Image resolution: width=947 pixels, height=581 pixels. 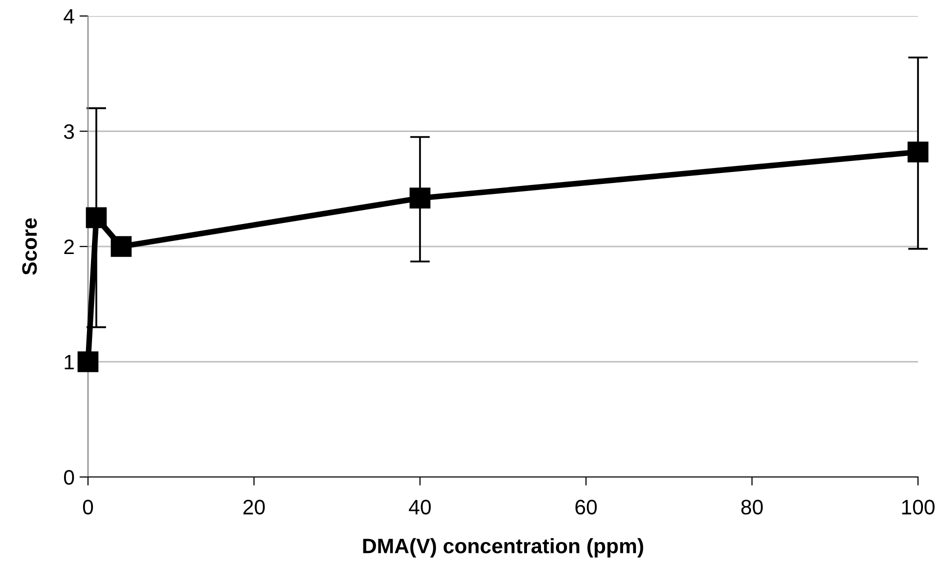 I want to click on x-tick-label: 40, so click(x=419, y=507).